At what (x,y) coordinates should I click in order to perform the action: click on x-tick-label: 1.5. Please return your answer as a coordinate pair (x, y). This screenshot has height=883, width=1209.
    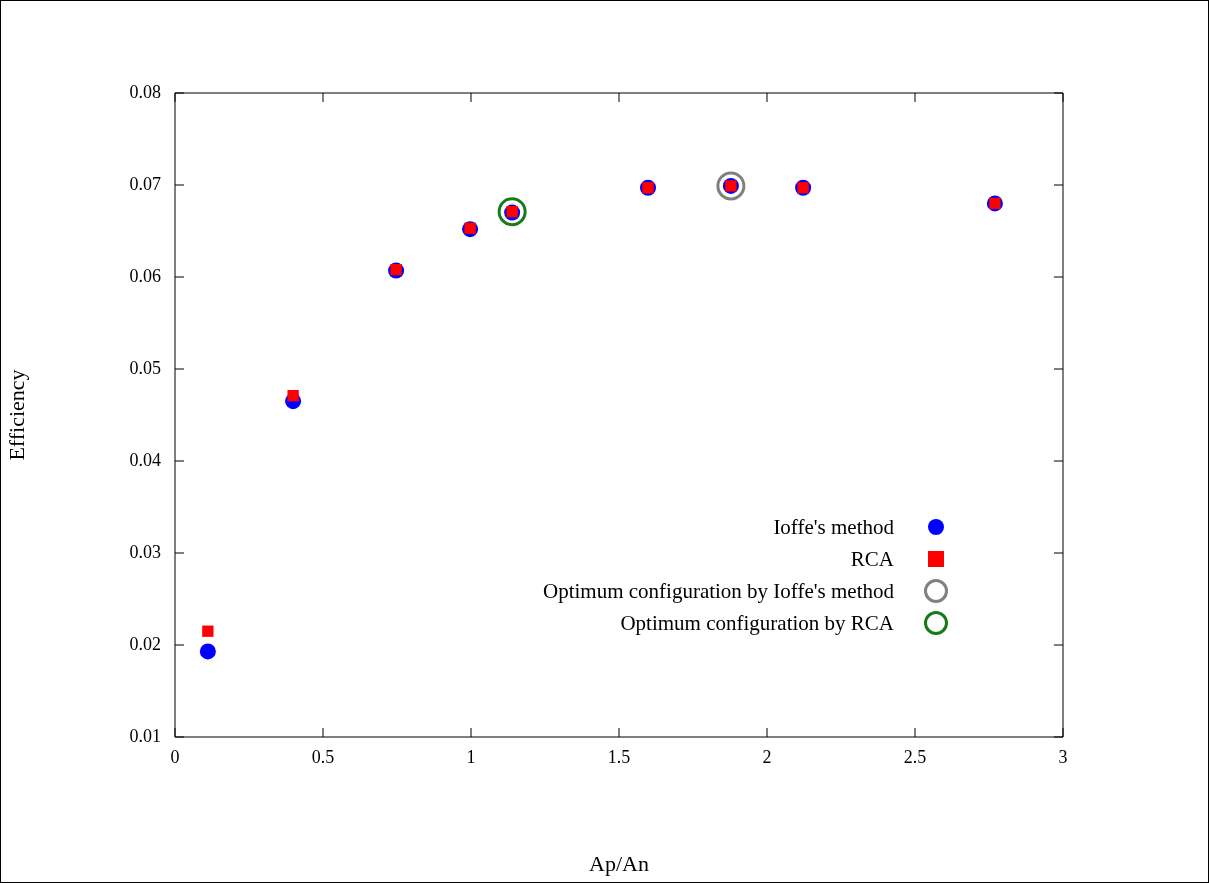
    Looking at the image, I should click on (619, 756).